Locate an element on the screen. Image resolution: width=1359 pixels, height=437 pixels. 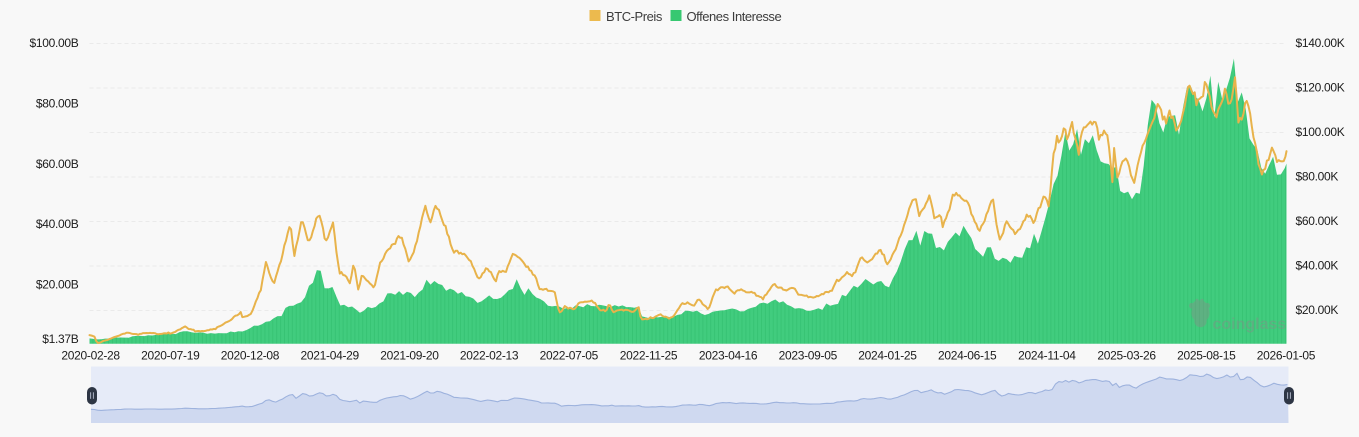
svg-text: $100.00K is located at coordinates (1320, 132).